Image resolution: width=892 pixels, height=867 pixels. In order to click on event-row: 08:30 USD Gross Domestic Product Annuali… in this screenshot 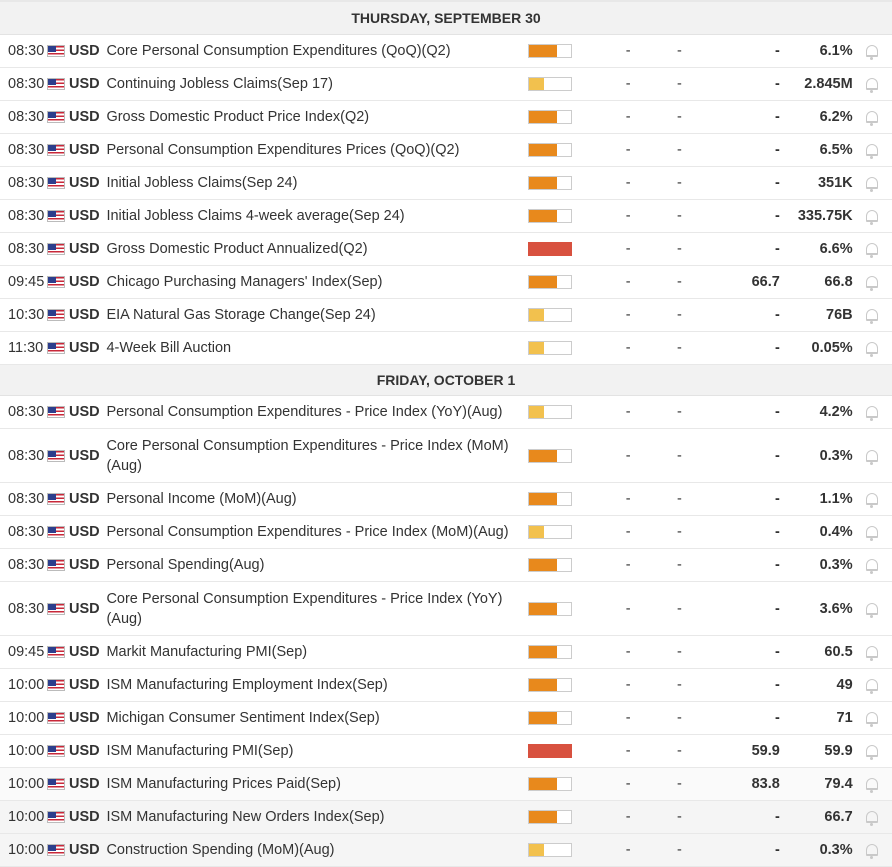, I will do `click(446, 249)`.